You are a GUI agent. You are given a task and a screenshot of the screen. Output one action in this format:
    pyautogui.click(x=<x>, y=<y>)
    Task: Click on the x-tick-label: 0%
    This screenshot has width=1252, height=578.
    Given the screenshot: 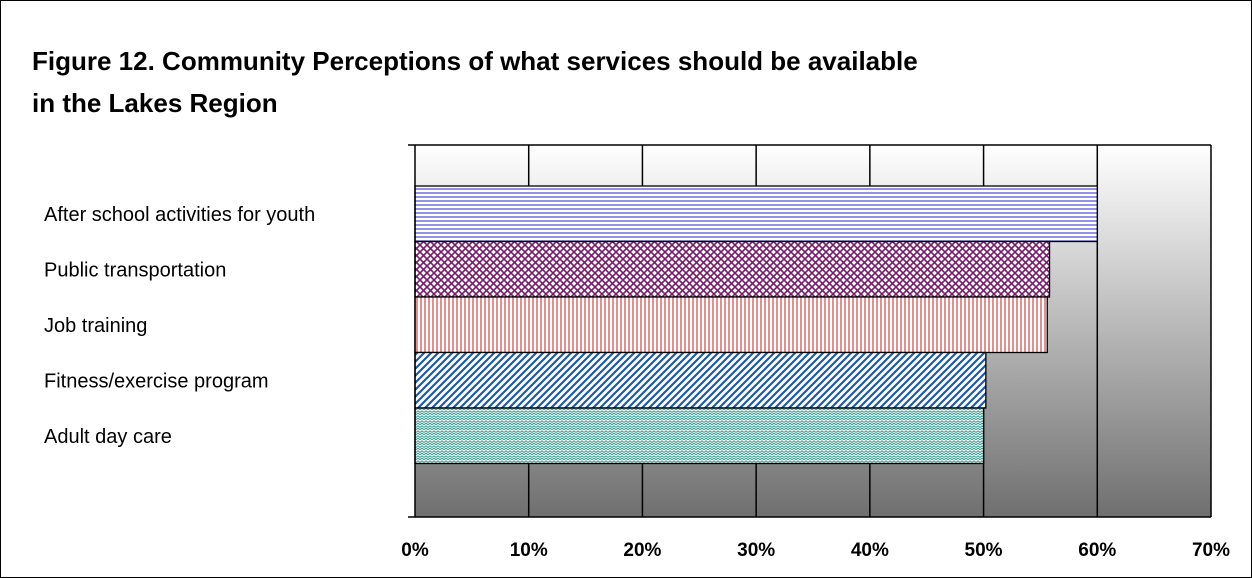 What is the action you would take?
    pyautogui.click(x=415, y=550)
    